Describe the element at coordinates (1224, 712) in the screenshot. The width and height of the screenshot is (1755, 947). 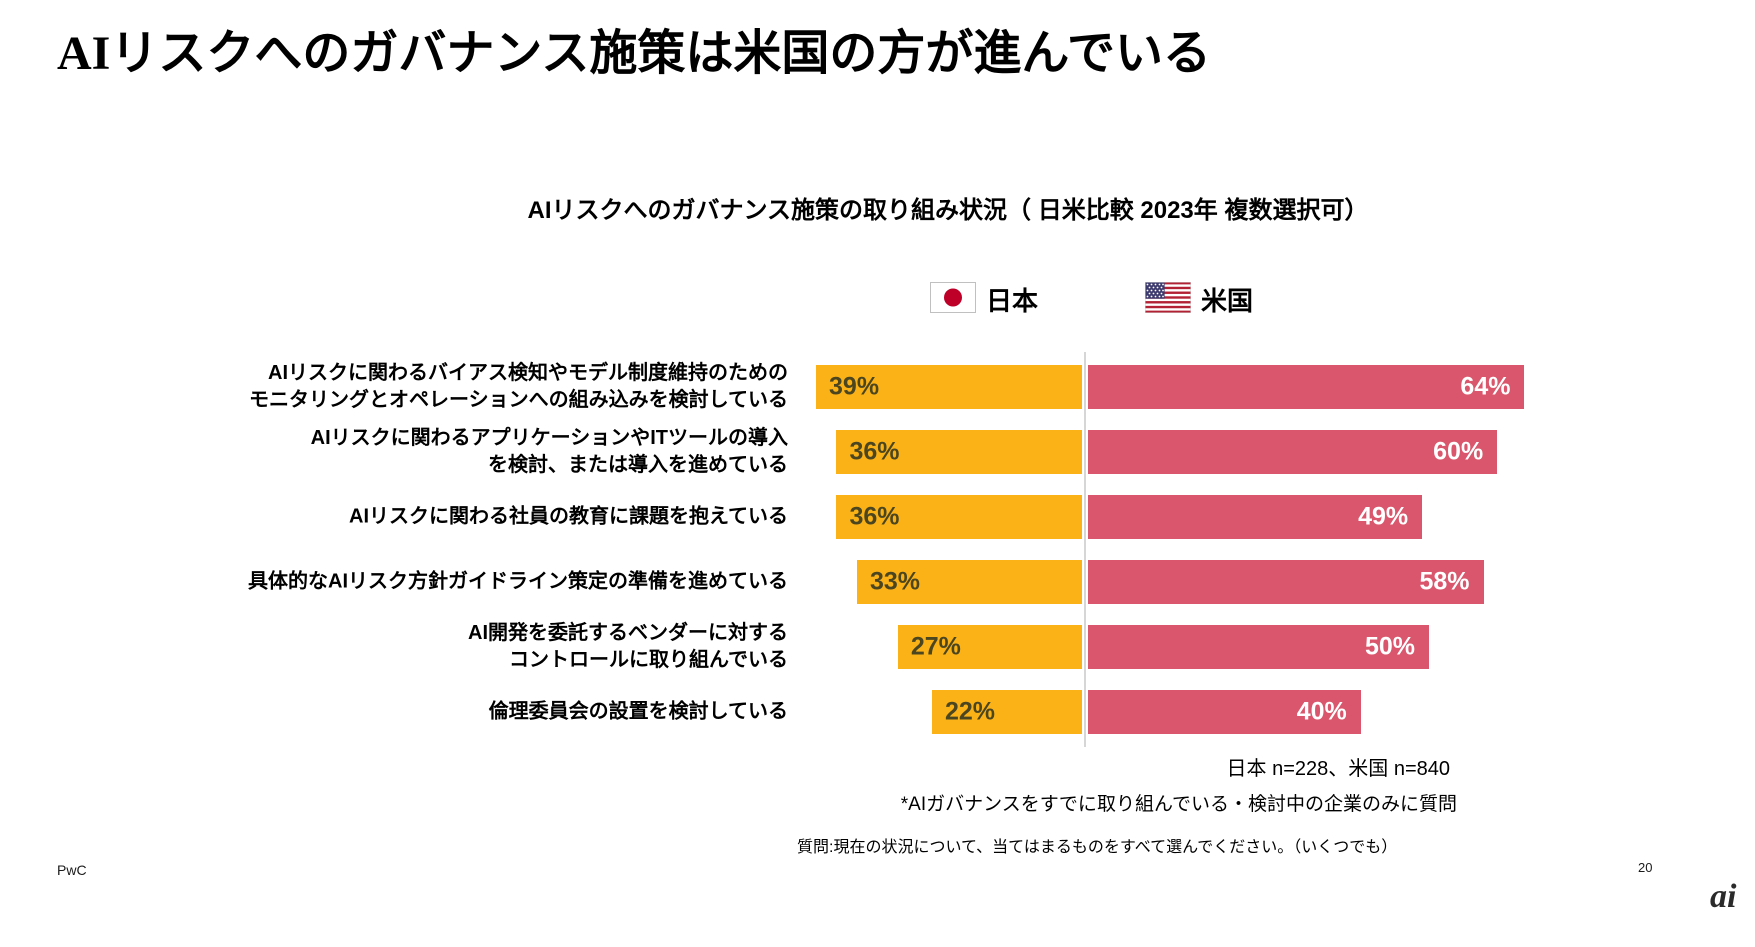
I see `us-bar: 40%` at that location.